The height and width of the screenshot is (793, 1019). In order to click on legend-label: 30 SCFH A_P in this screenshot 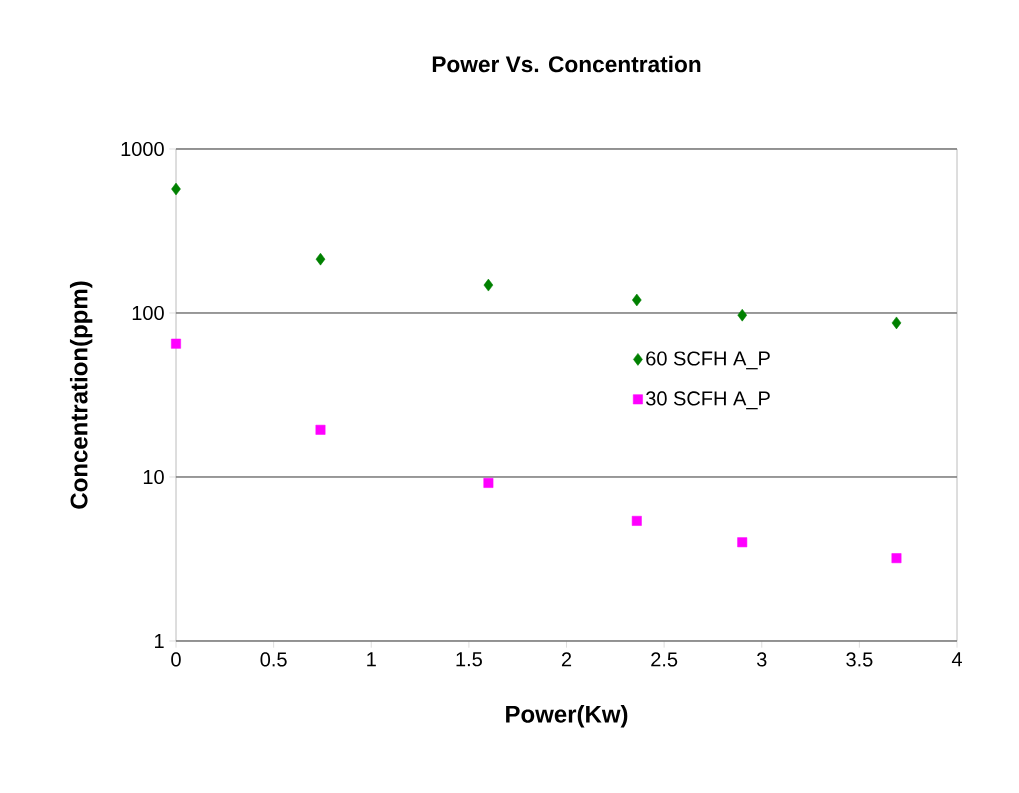, I will do `click(708, 400)`.